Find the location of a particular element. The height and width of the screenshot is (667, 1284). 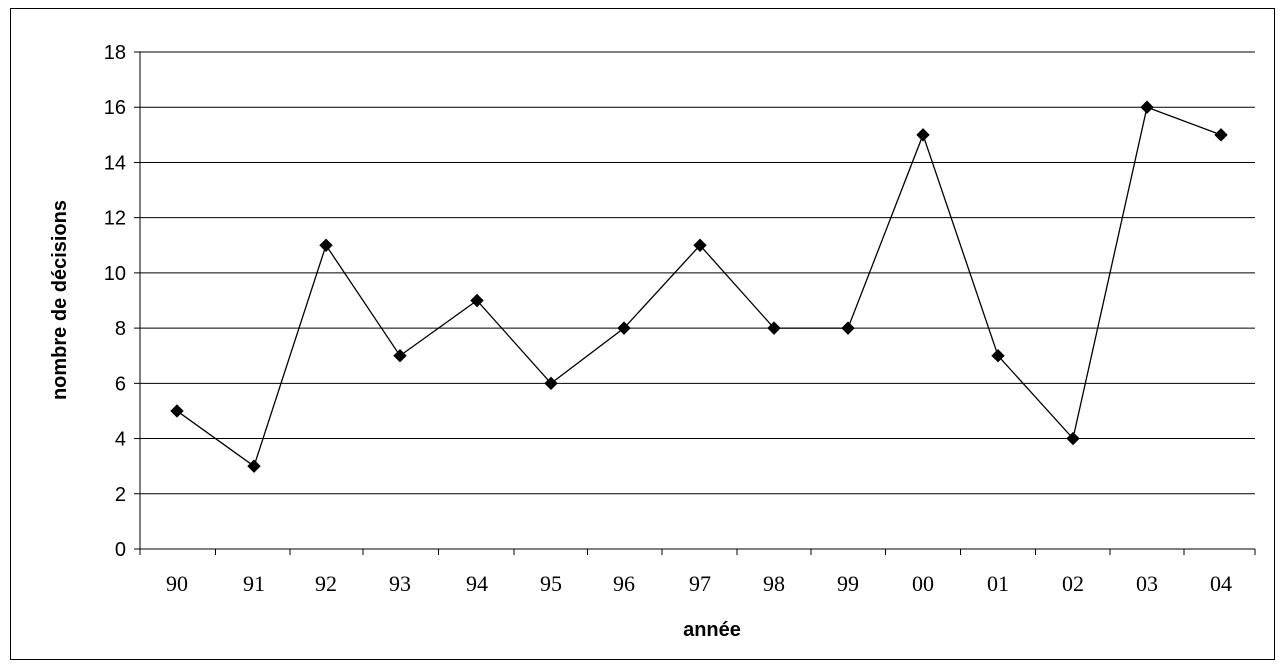

y-tick-label: 8 is located at coordinates (120, 329).